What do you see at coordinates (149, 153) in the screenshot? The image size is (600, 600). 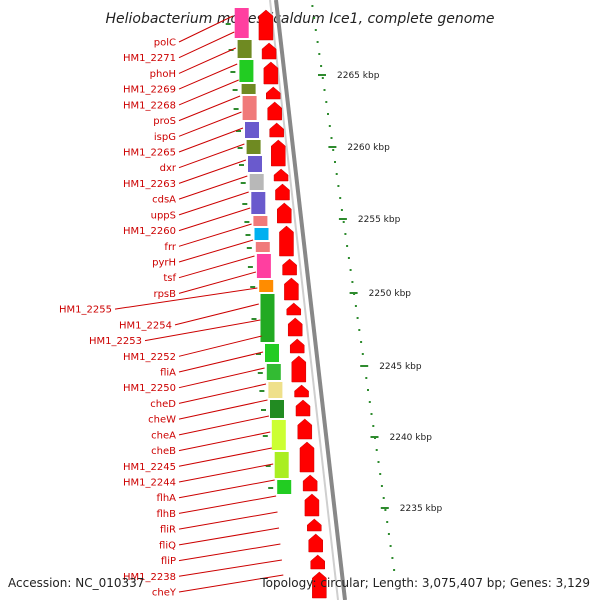 I see `gene-label: HM1_2265` at bounding box center [149, 153].